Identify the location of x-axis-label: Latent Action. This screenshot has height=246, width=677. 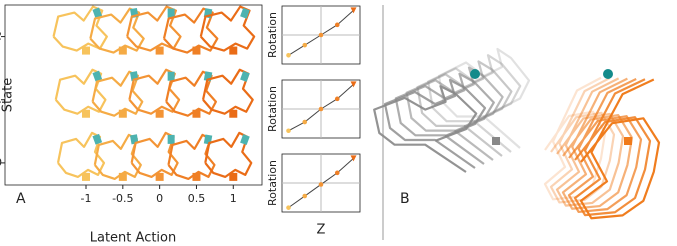
(133, 238).